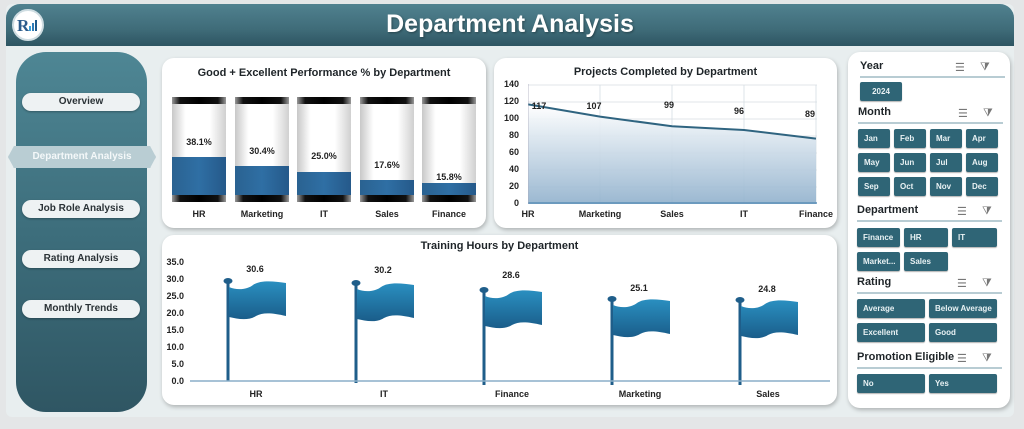 The height and width of the screenshot is (429, 1024). What do you see at coordinates (881, 91) in the screenshot?
I see `year-chip-2024: 2024` at bounding box center [881, 91].